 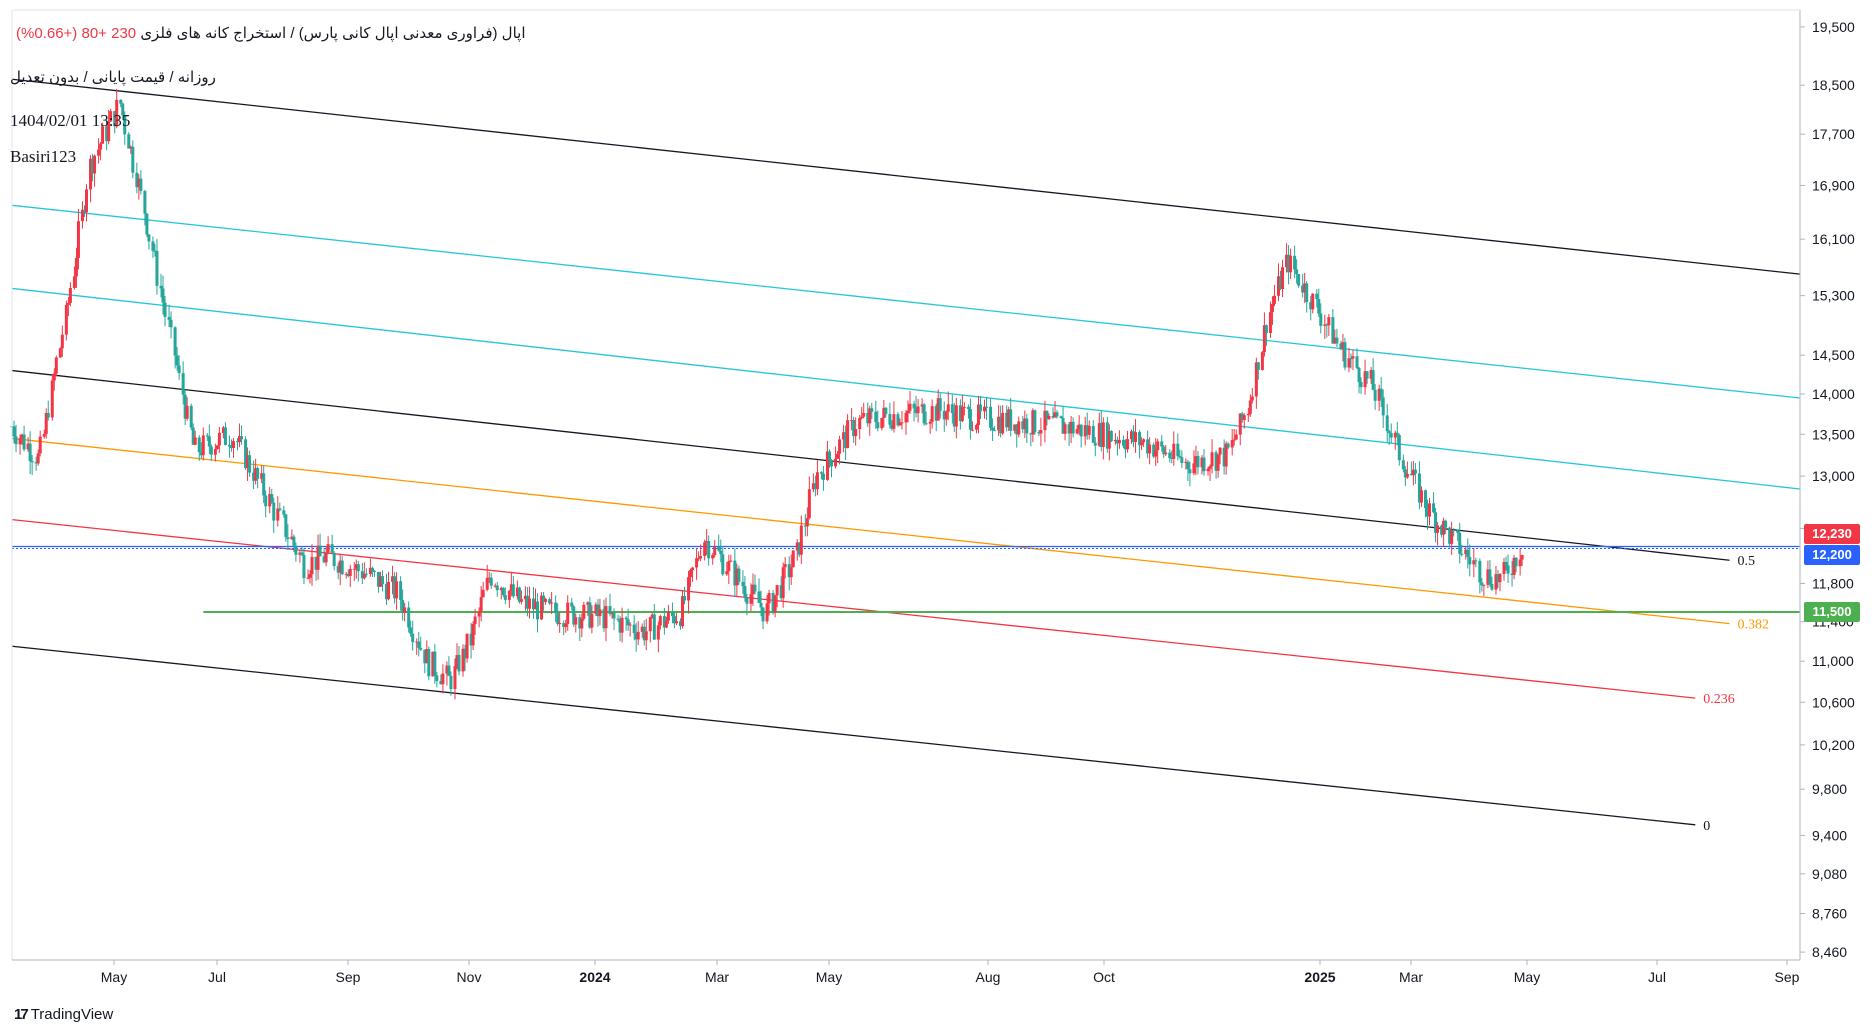 I want to click on x-tick-label: 2025, so click(x=1319, y=977).